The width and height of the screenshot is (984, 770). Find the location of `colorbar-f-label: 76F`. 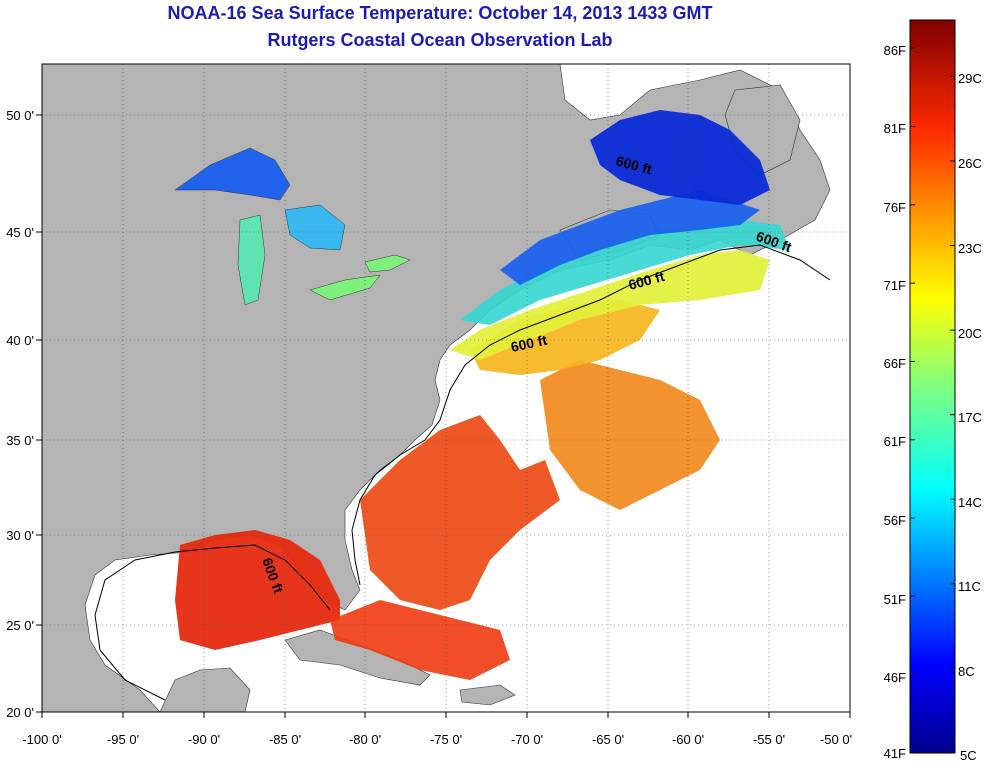

colorbar-f-label: 76F is located at coordinates (895, 207).